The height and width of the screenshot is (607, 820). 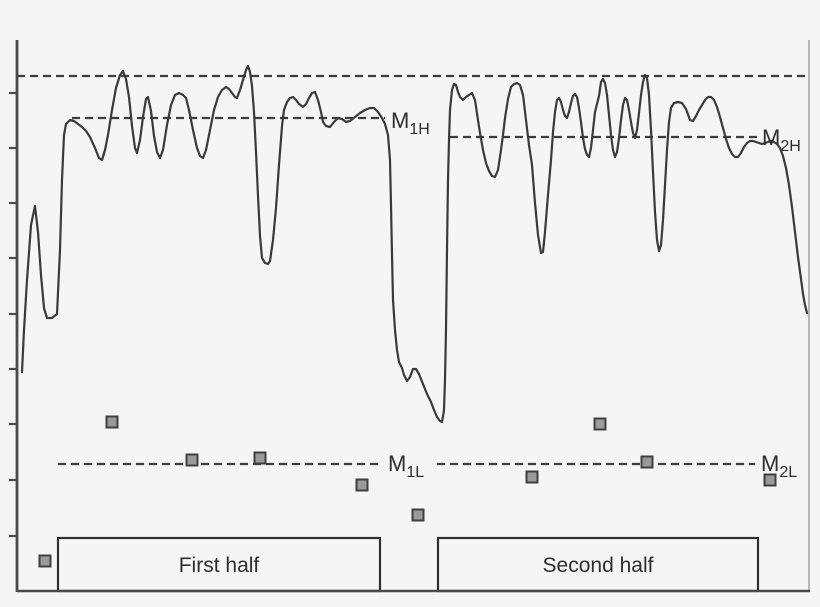 What do you see at coordinates (788, 472) in the screenshot?
I see `label-m2l-sub: 2L` at bounding box center [788, 472].